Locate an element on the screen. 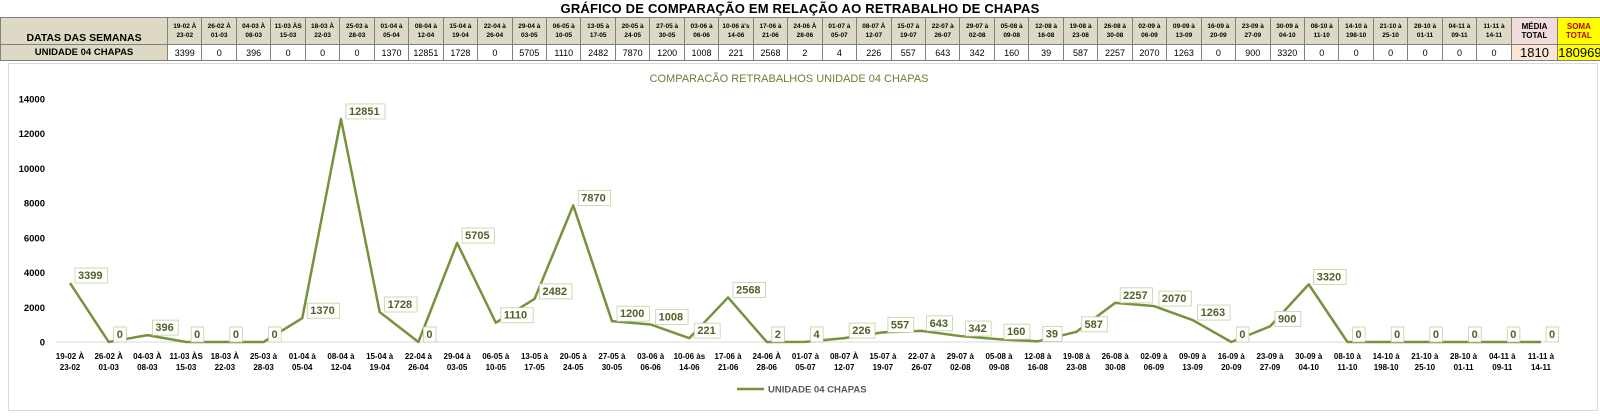 The image size is (1600, 416). soma-total-header: SOMA TOTAL is located at coordinates (1578, 31).